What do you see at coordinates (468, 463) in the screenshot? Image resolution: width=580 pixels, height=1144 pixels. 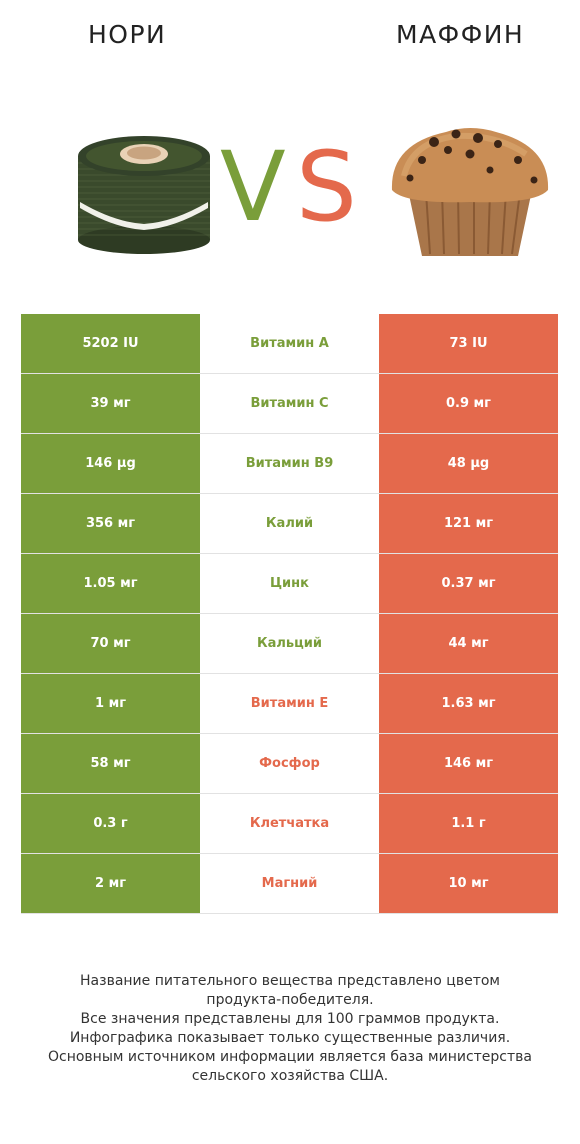 I see `right-value: 48 µg` at bounding box center [468, 463].